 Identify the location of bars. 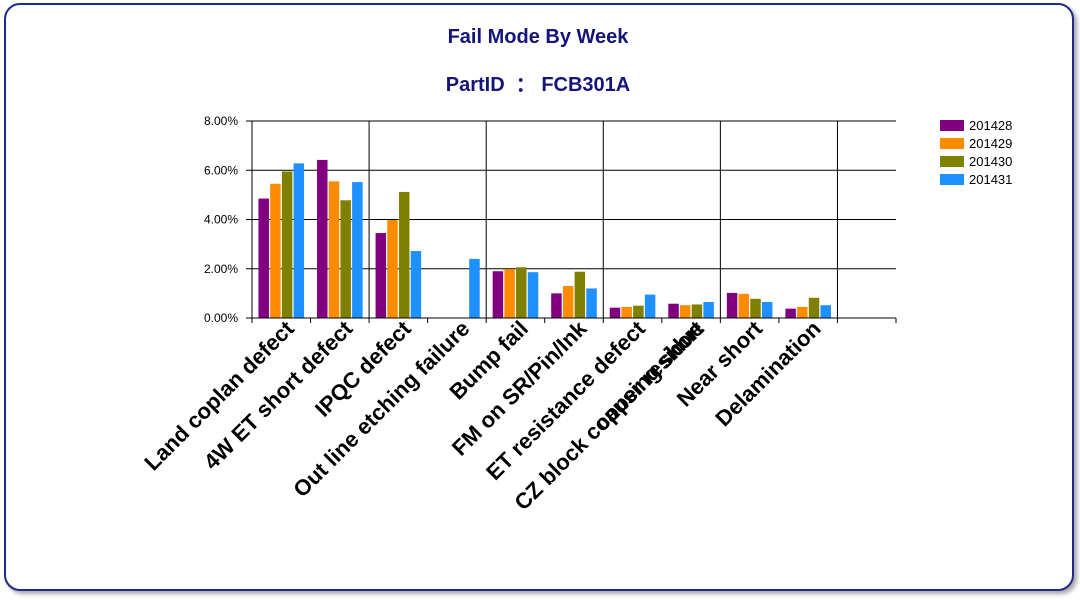
(544, 238).